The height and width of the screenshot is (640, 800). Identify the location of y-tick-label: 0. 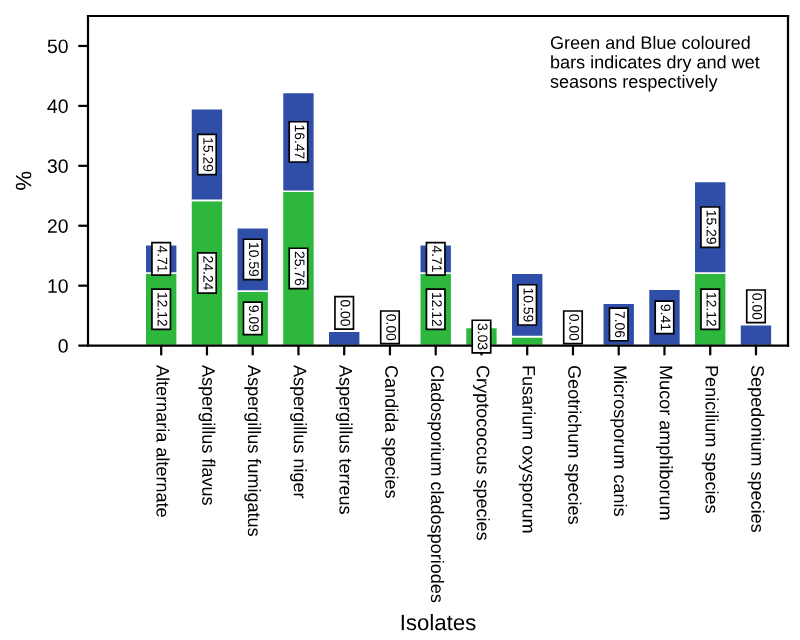
(63, 346).